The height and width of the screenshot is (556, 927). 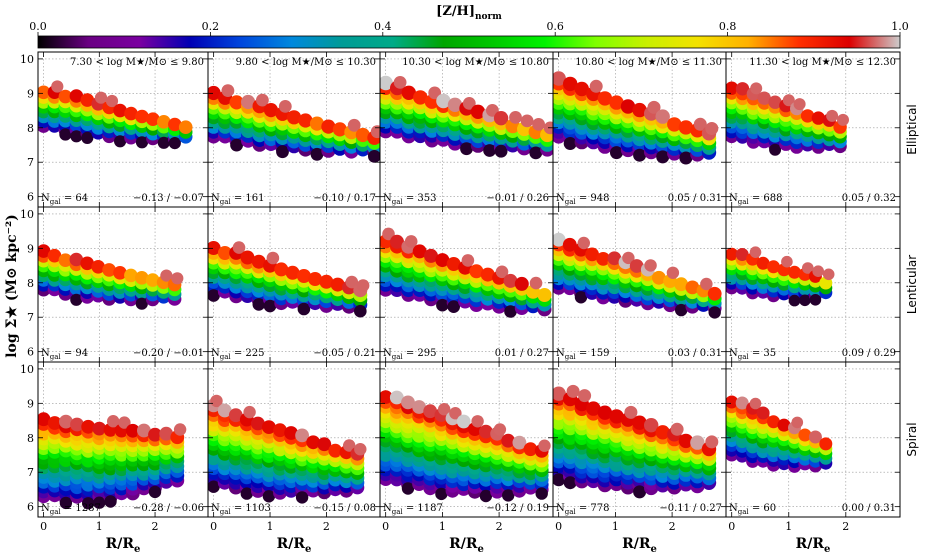 What do you see at coordinates (30, 197) in the screenshot?
I see `y-tick-label: 6` at bounding box center [30, 197].